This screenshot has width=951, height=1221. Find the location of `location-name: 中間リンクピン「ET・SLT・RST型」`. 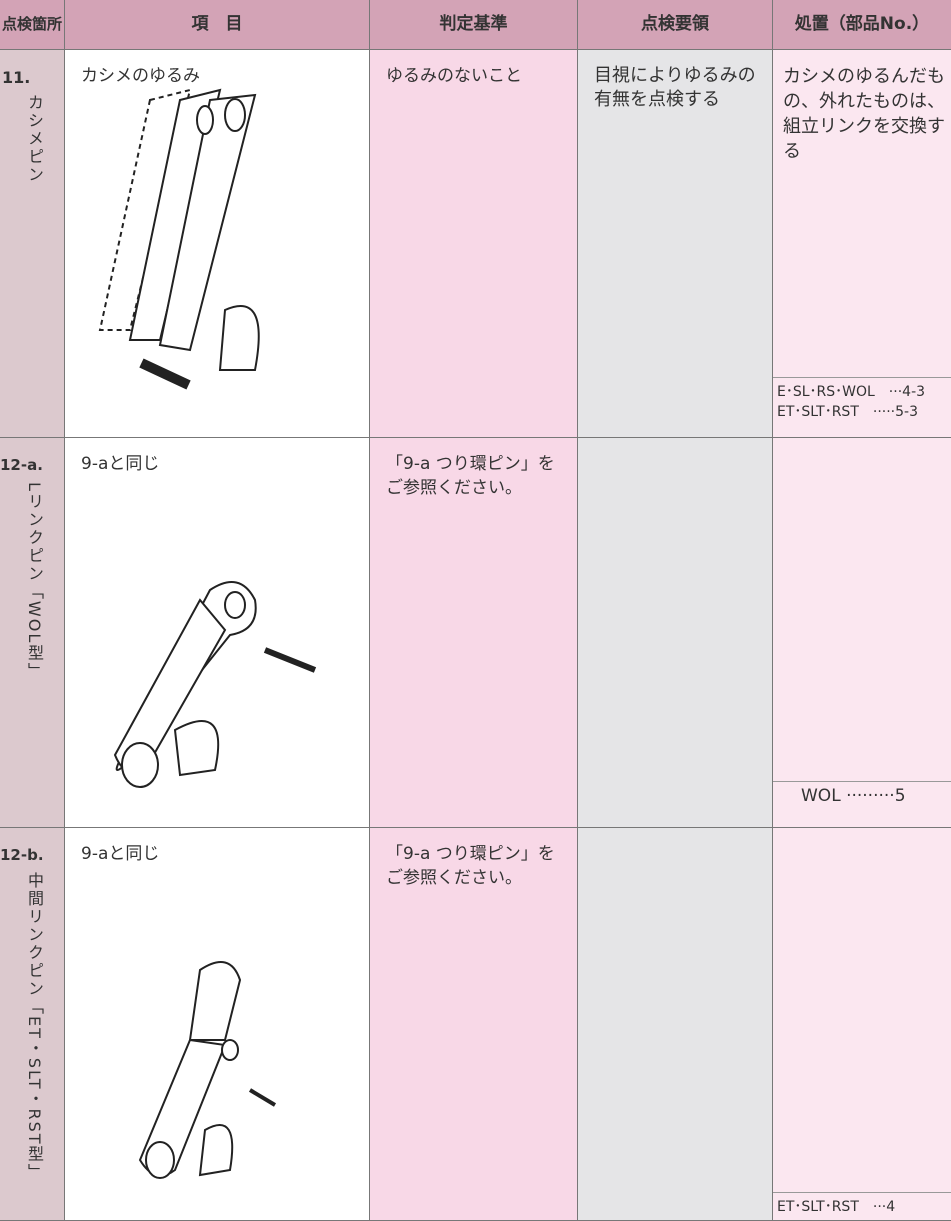

location-name: 中間リンクピン「ET・SLT・RST型」 is located at coordinates (34, 1027).